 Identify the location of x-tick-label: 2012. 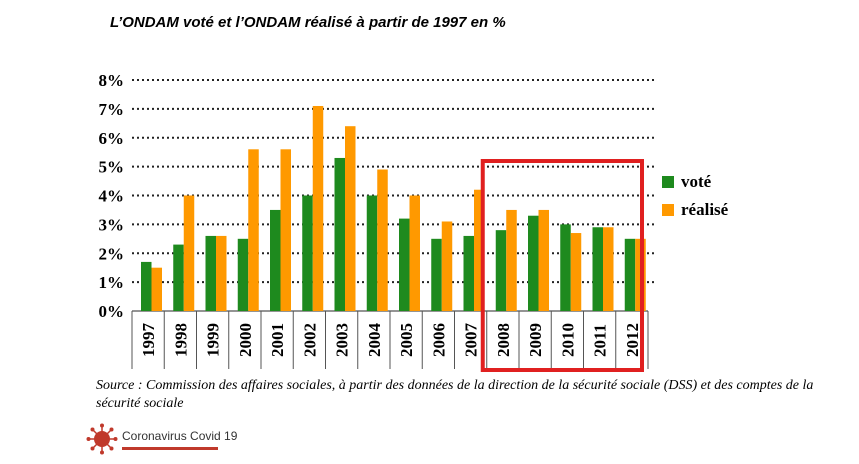
(632, 340).